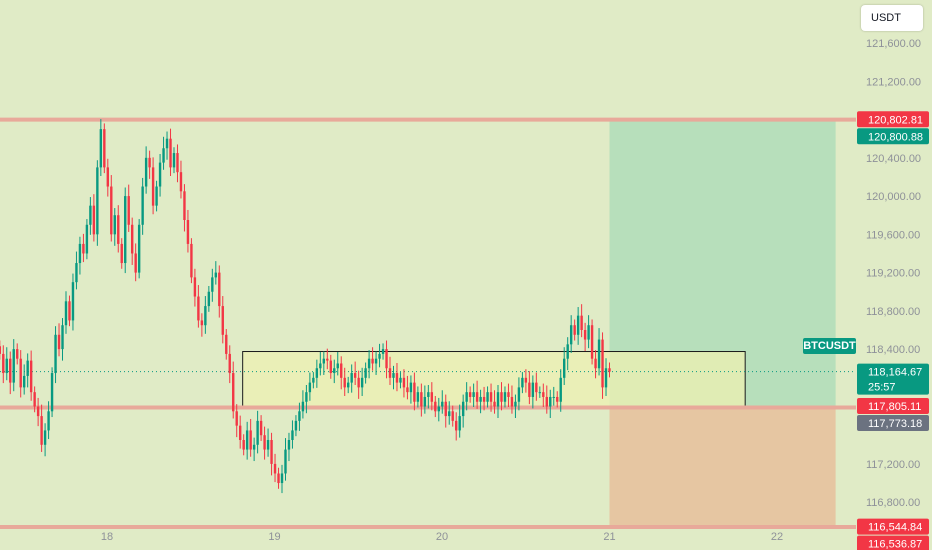 The image size is (932, 550). Describe the element at coordinates (895, 424) in the screenshot. I see `price-badge-value: 117,773.18` at that location.